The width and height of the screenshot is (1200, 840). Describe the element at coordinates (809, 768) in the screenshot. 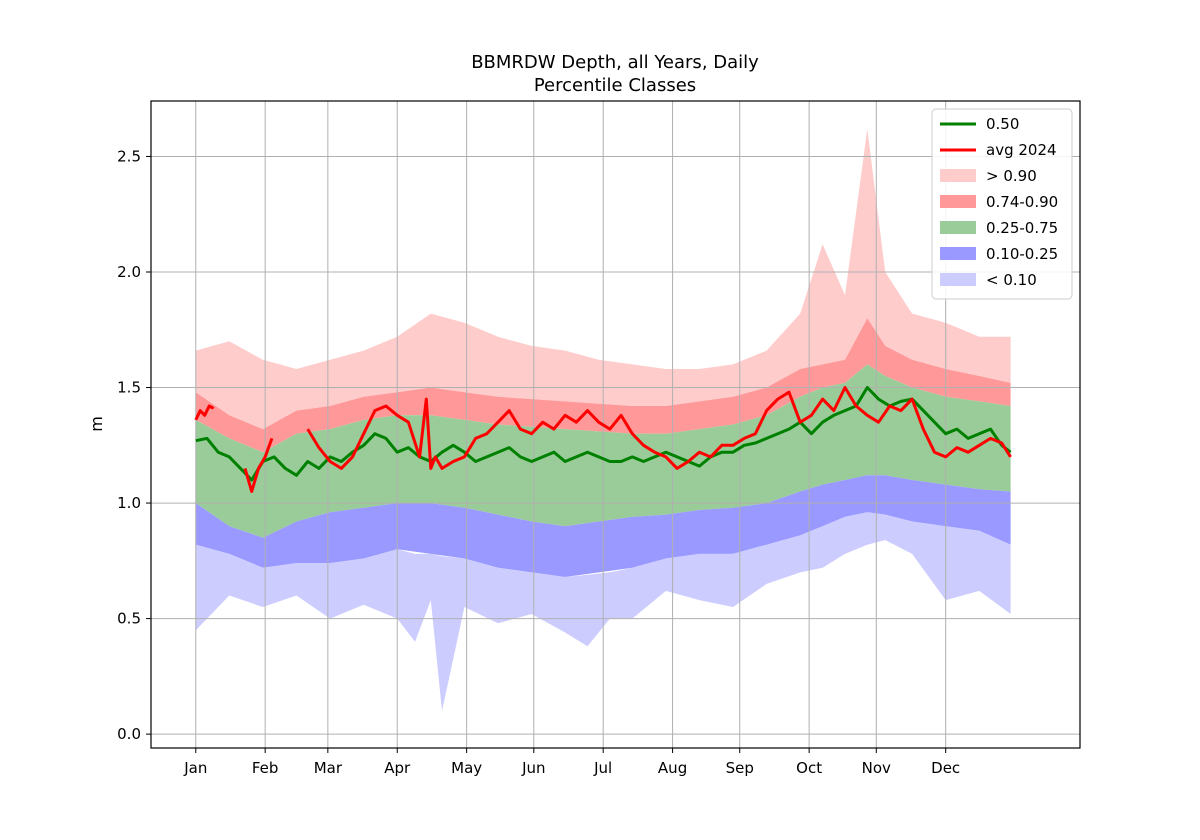

I see `x-tick-label: Oct` at that location.